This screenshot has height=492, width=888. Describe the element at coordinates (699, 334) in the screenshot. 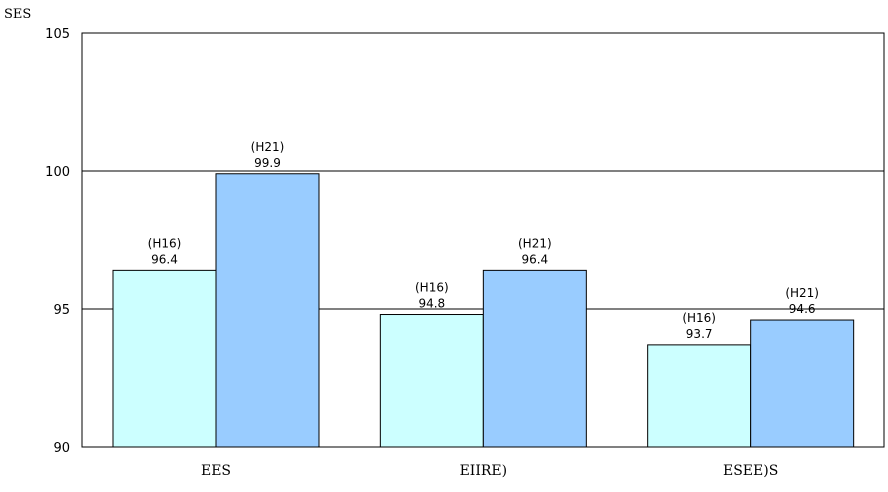

I see `bar-value-label: 93.7` at that location.